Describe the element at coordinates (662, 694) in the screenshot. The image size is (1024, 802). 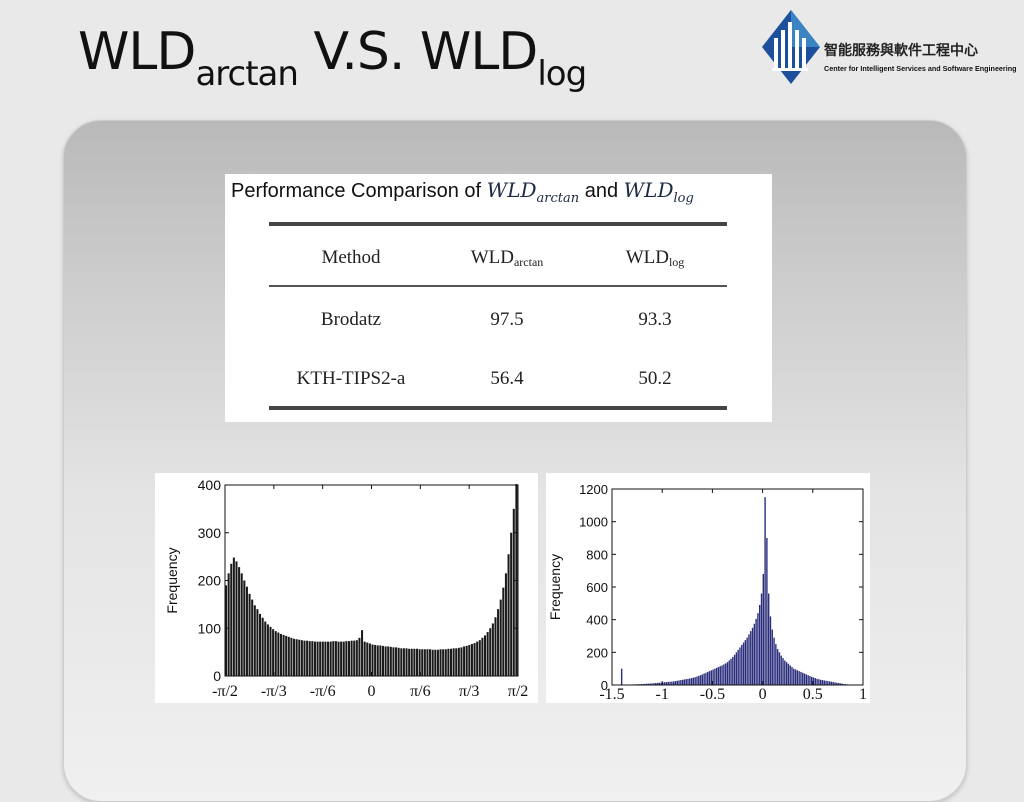
I see `x-tick-label: -1` at that location.